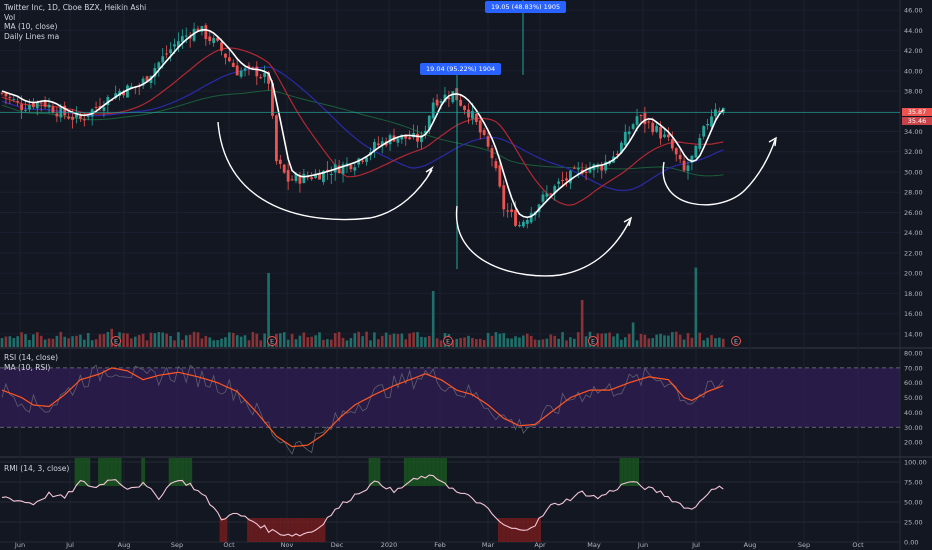 The width and height of the screenshot is (932, 550). Describe the element at coordinates (913, 428) in the screenshot. I see `rsi-tick-label: 30.00` at that location.